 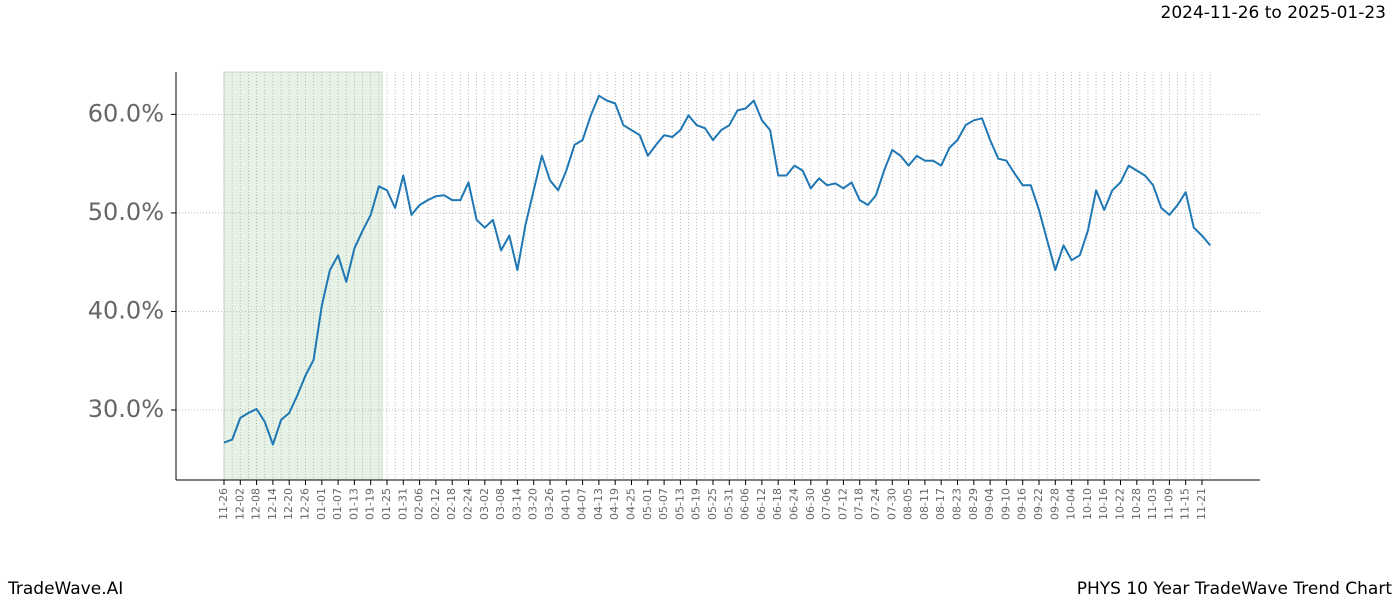 What do you see at coordinates (777, 504) in the screenshot?
I see `x-tick-label: 06-18` at bounding box center [777, 504].